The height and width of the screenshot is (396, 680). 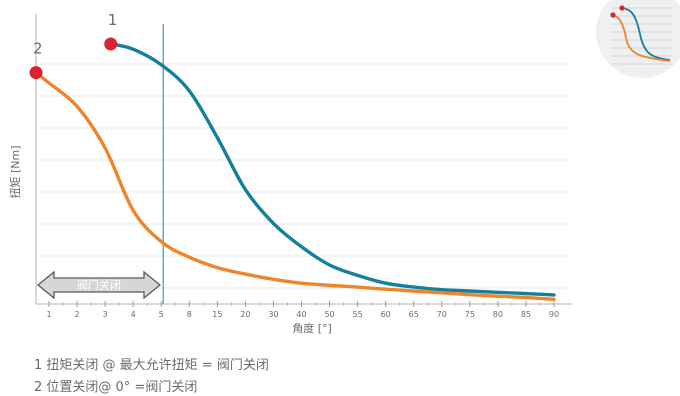 What do you see at coordinates (442, 314) in the screenshot?
I see `x-tick-label: 70` at bounding box center [442, 314].